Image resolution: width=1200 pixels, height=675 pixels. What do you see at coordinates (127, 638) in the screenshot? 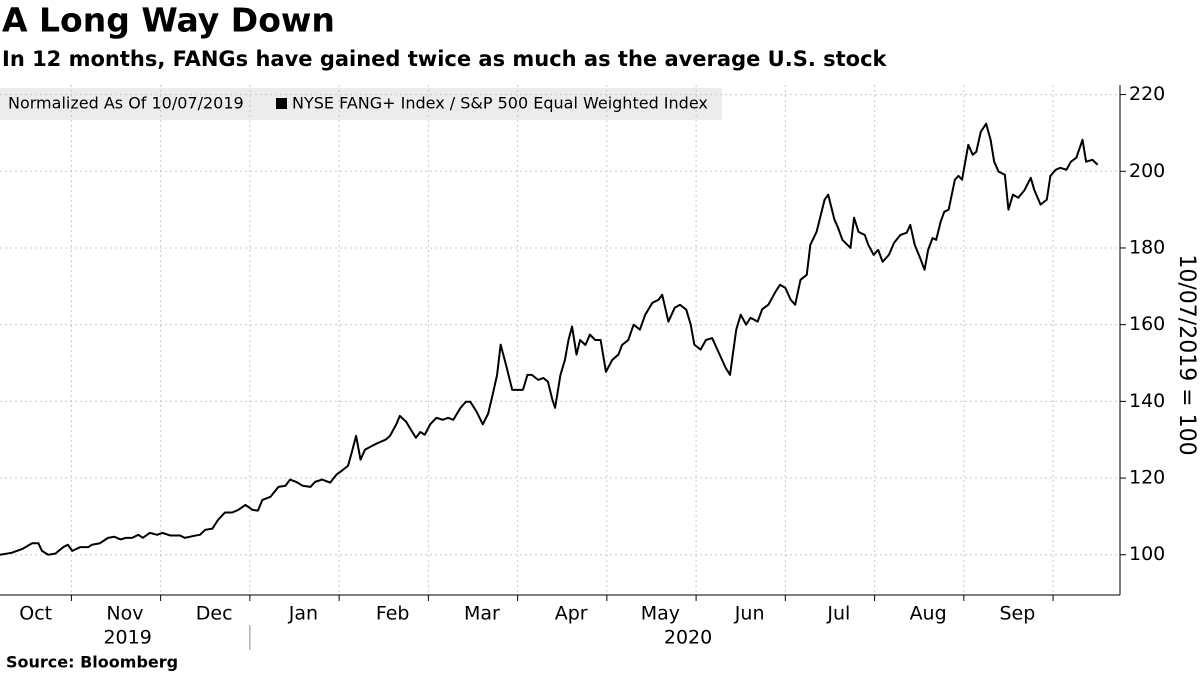
I see `year-label: 2019` at bounding box center [127, 638].